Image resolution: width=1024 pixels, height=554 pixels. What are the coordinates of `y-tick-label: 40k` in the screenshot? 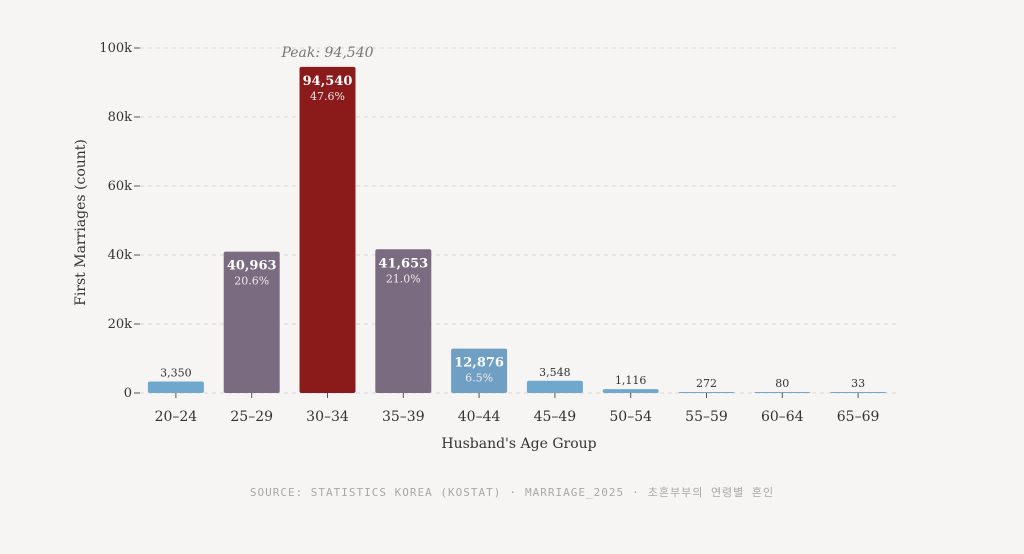 It's located at (120, 255).